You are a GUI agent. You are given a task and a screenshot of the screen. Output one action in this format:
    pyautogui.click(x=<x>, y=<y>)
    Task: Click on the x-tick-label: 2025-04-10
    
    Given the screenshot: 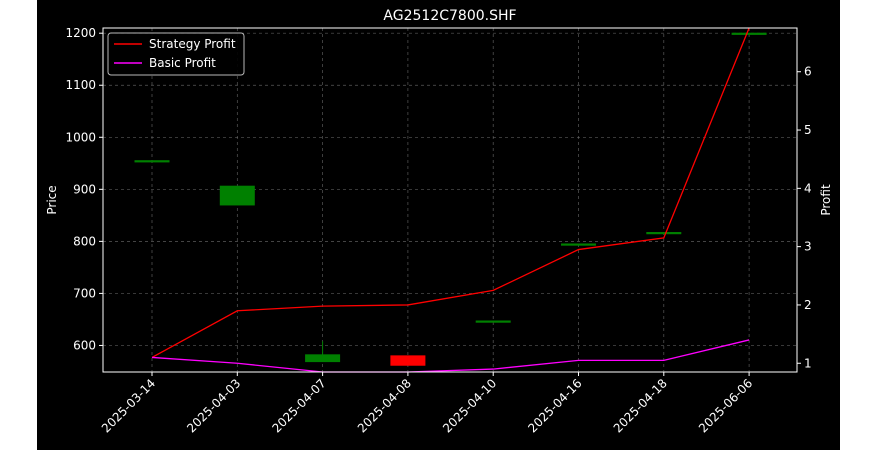 What is the action you would take?
    pyautogui.click(x=469, y=405)
    